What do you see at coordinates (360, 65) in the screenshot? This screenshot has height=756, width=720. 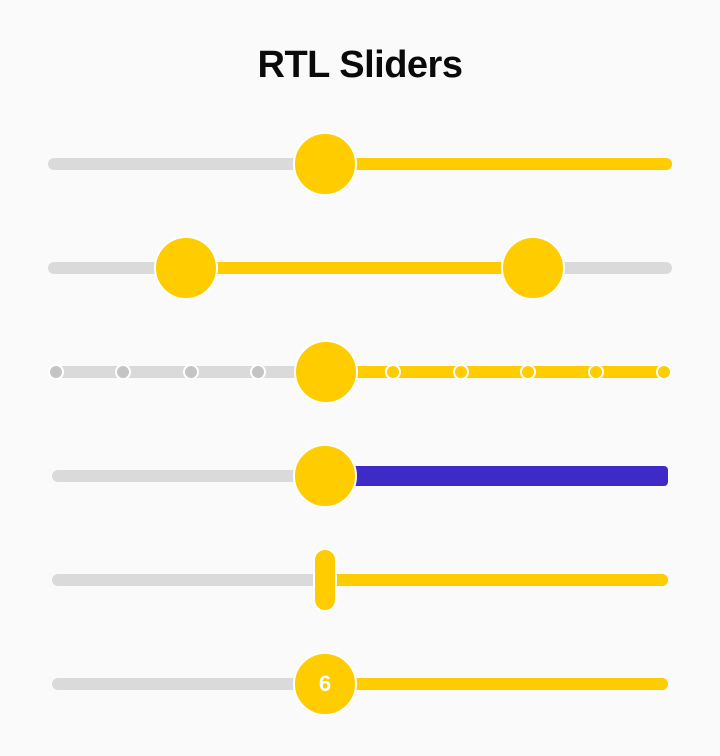 I see `page-title: RTL Sliders` at bounding box center [360, 65].